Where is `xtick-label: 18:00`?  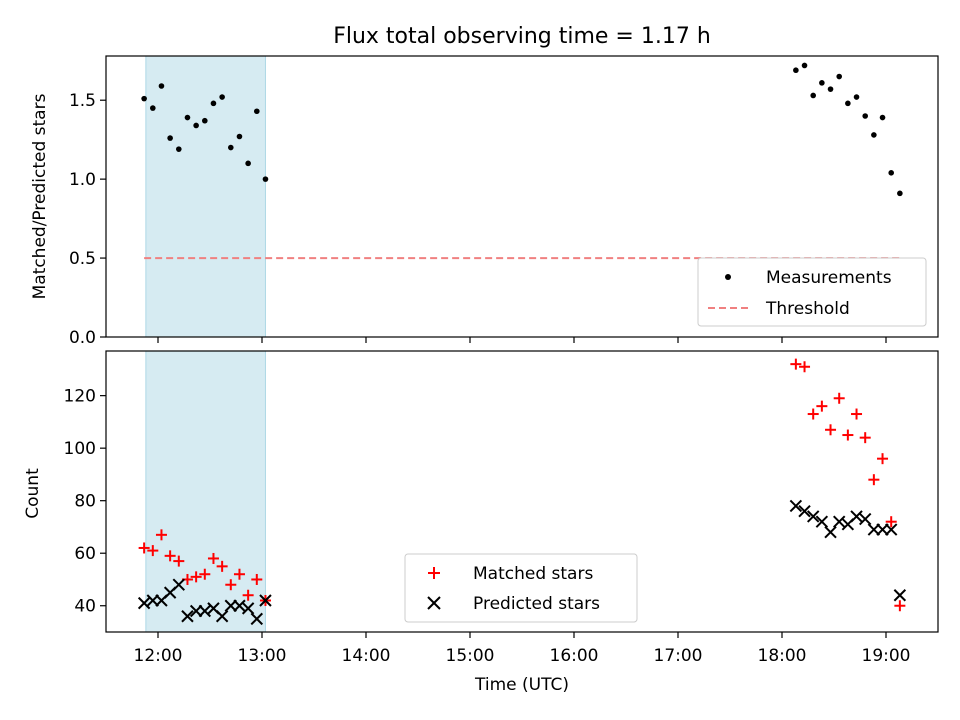 xtick-label: 18:00 is located at coordinates (782, 656).